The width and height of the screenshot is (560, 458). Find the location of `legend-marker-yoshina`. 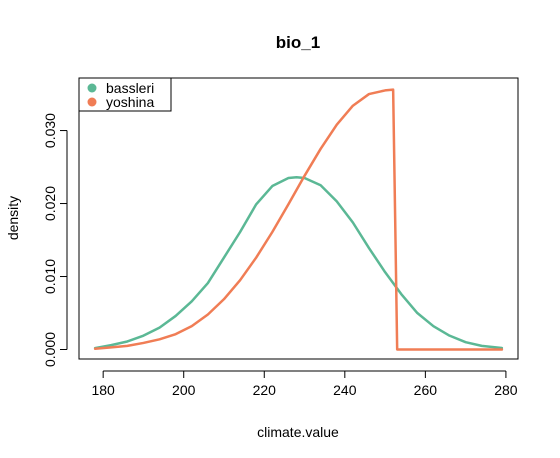

legend-marker-yoshina is located at coordinates (92, 102).